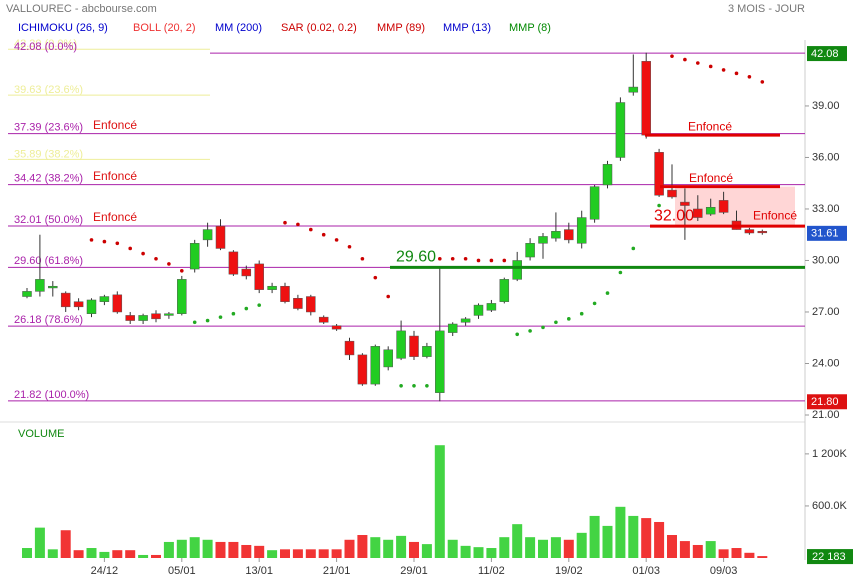 The width and height of the screenshot is (855, 585). What do you see at coordinates (401, 28) in the screenshot?
I see `legend-item: MMP (89)` at bounding box center [401, 28].